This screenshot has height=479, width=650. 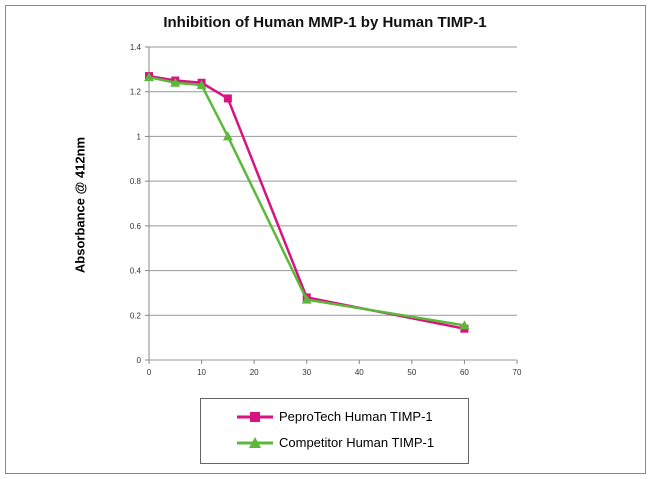 What do you see at coordinates (201, 372) in the screenshot?
I see `x-tick-label: 10` at bounding box center [201, 372].